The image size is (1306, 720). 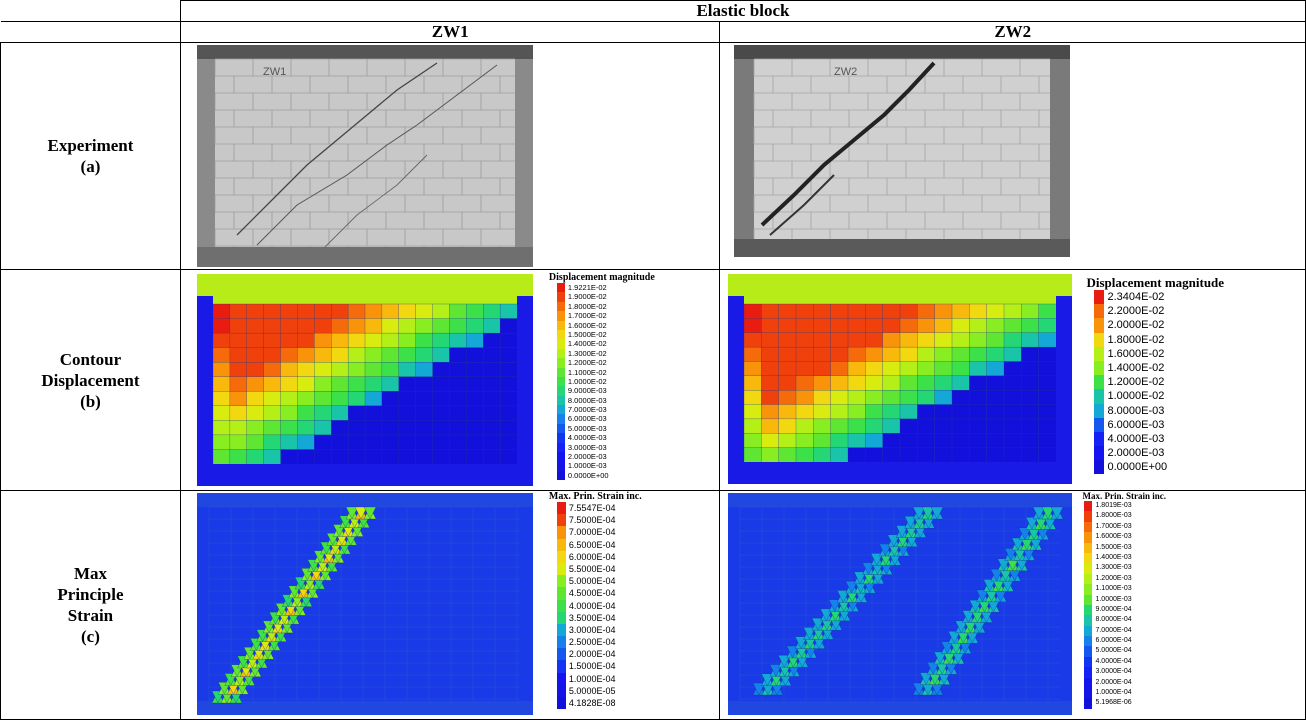 I want to click on legend-entry: 8.0000E-04, so click(x=1124, y=620).